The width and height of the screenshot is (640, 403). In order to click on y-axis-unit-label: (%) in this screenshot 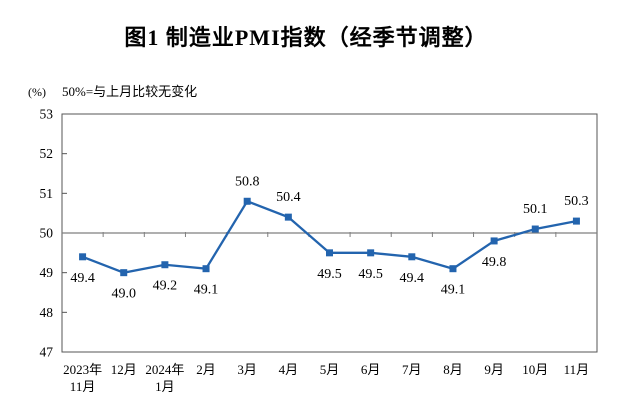, I will do `click(37, 92)`.